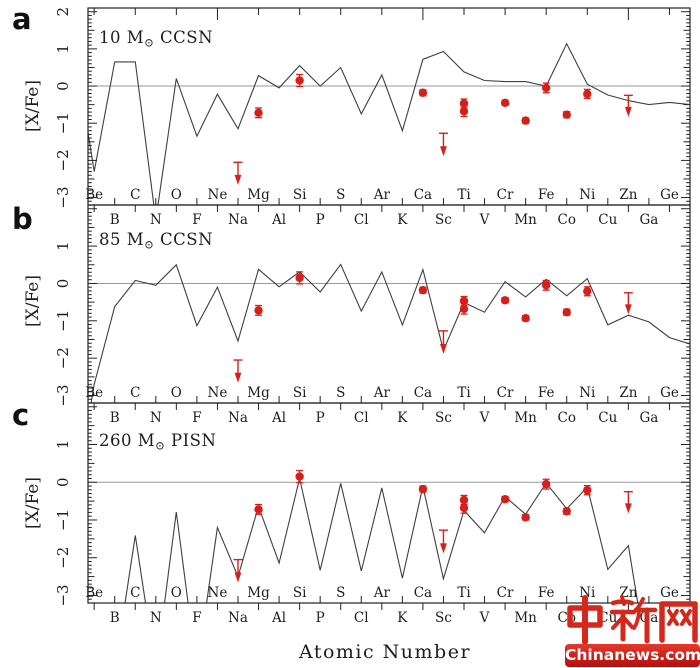 Image resolution: width=700 pixels, height=668 pixels. I want to click on element-label: Ga, so click(648, 418).